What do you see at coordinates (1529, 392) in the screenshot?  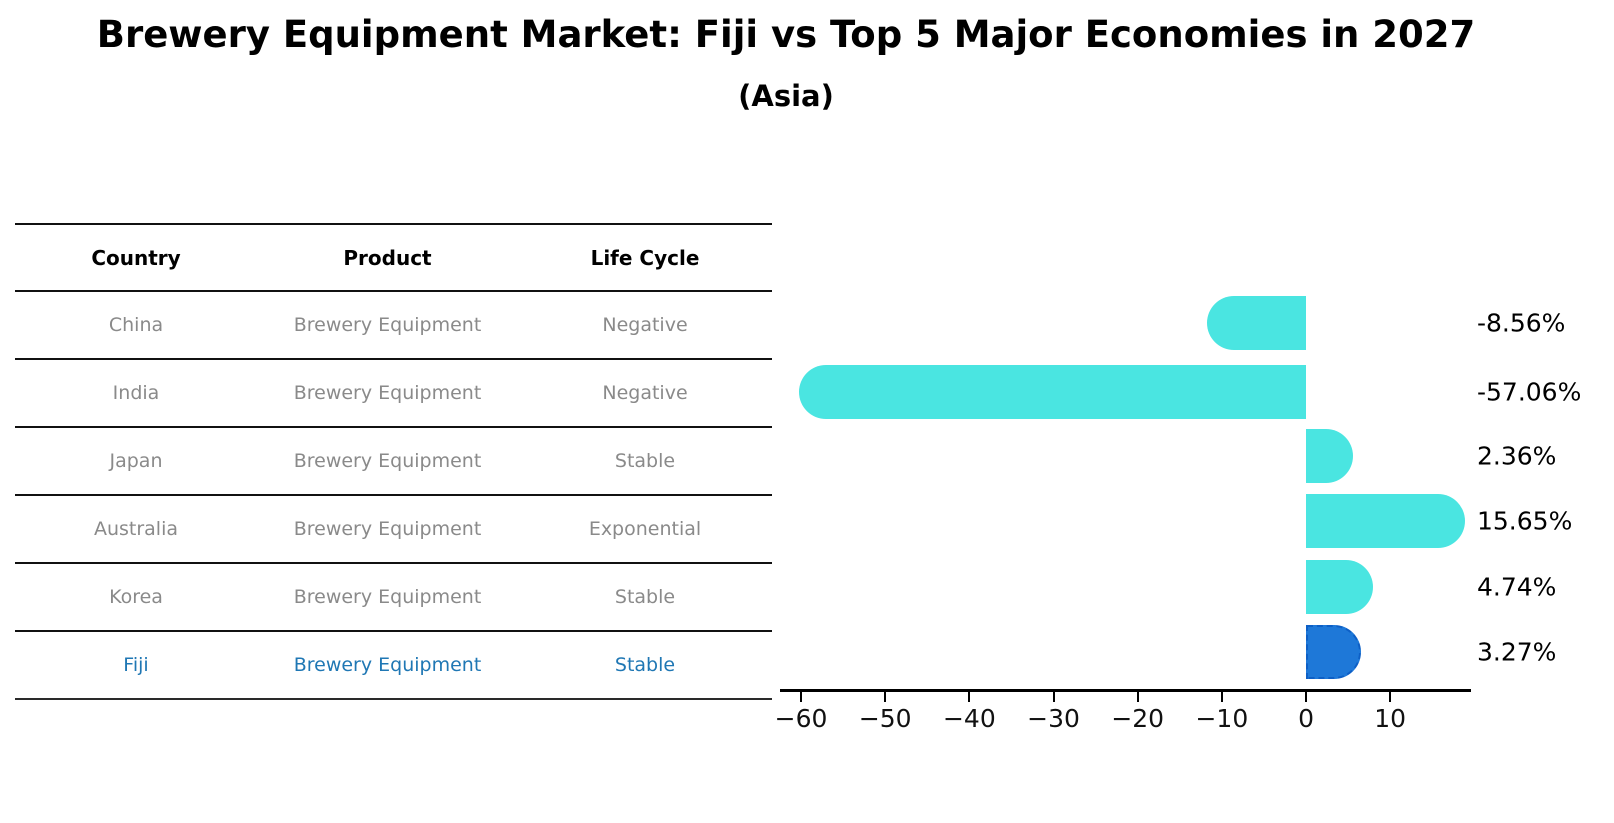 I see `value-label-india: -57.06%` at bounding box center [1529, 392].